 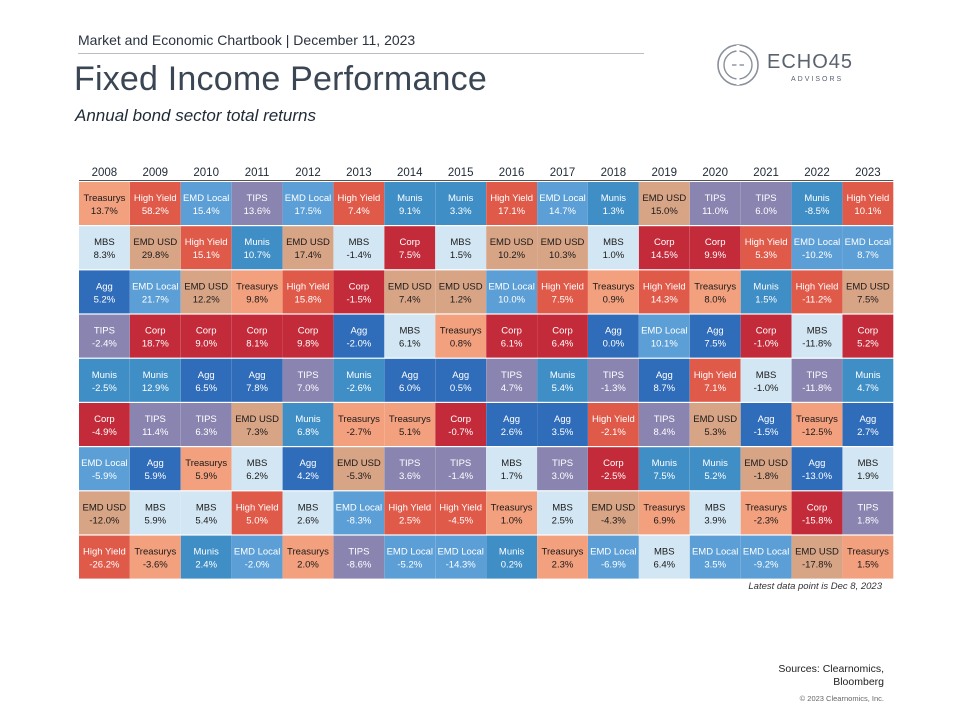 What do you see at coordinates (257, 520) in the screenshot?
I see `sector-return: 5.0%` at bounding box center [257, 520].